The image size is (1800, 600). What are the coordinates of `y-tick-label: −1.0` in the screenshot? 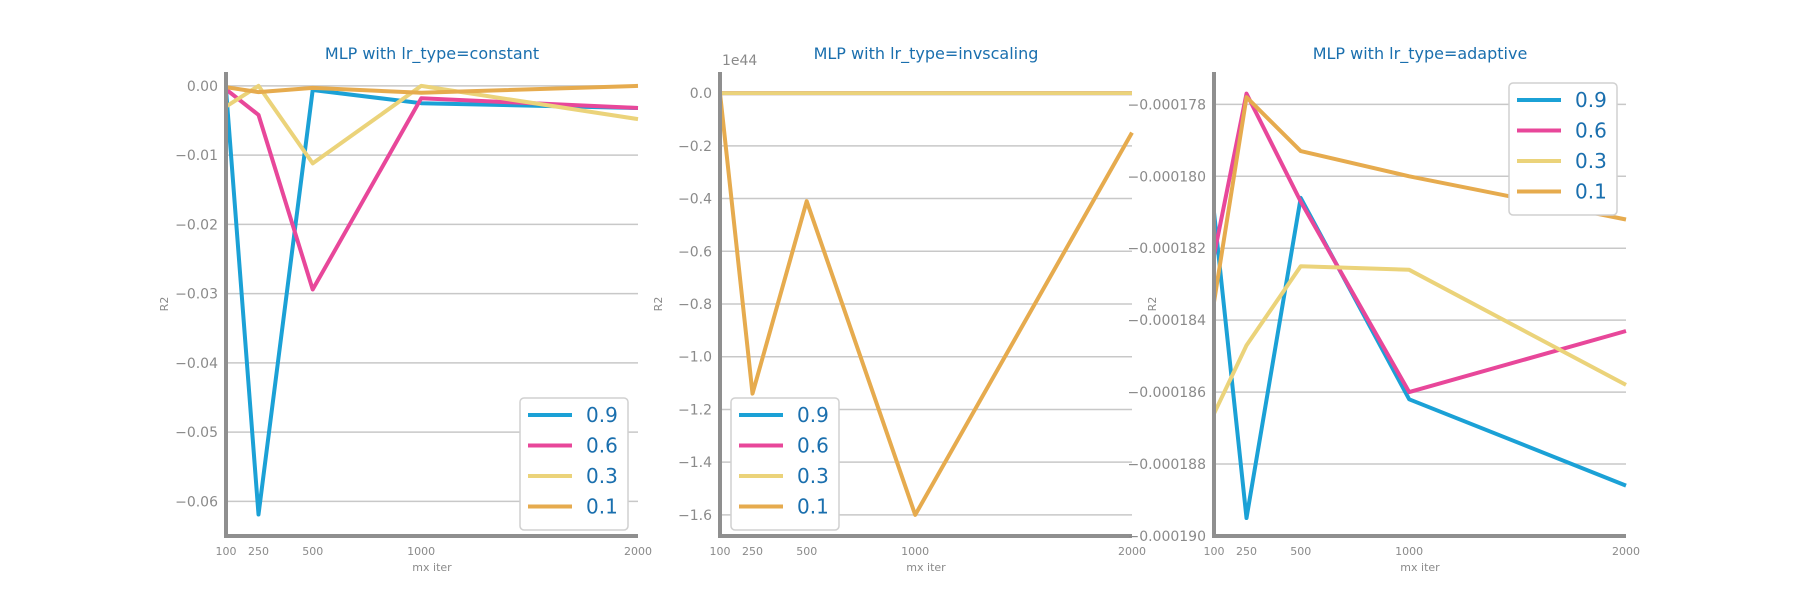 It's located at (695, 358).